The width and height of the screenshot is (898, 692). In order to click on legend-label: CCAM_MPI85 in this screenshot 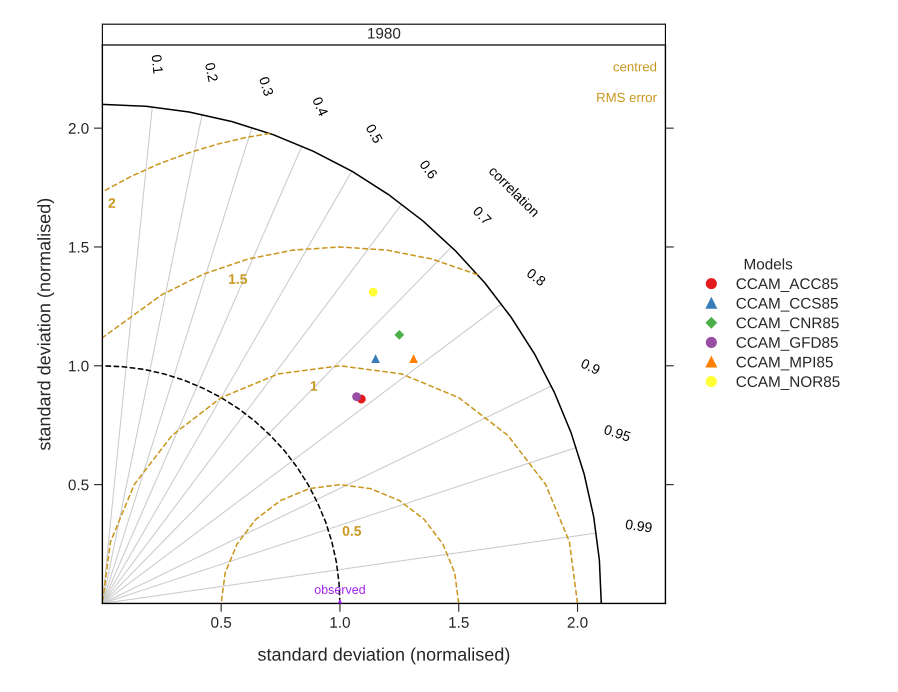, I will do `click(784, 363)`.